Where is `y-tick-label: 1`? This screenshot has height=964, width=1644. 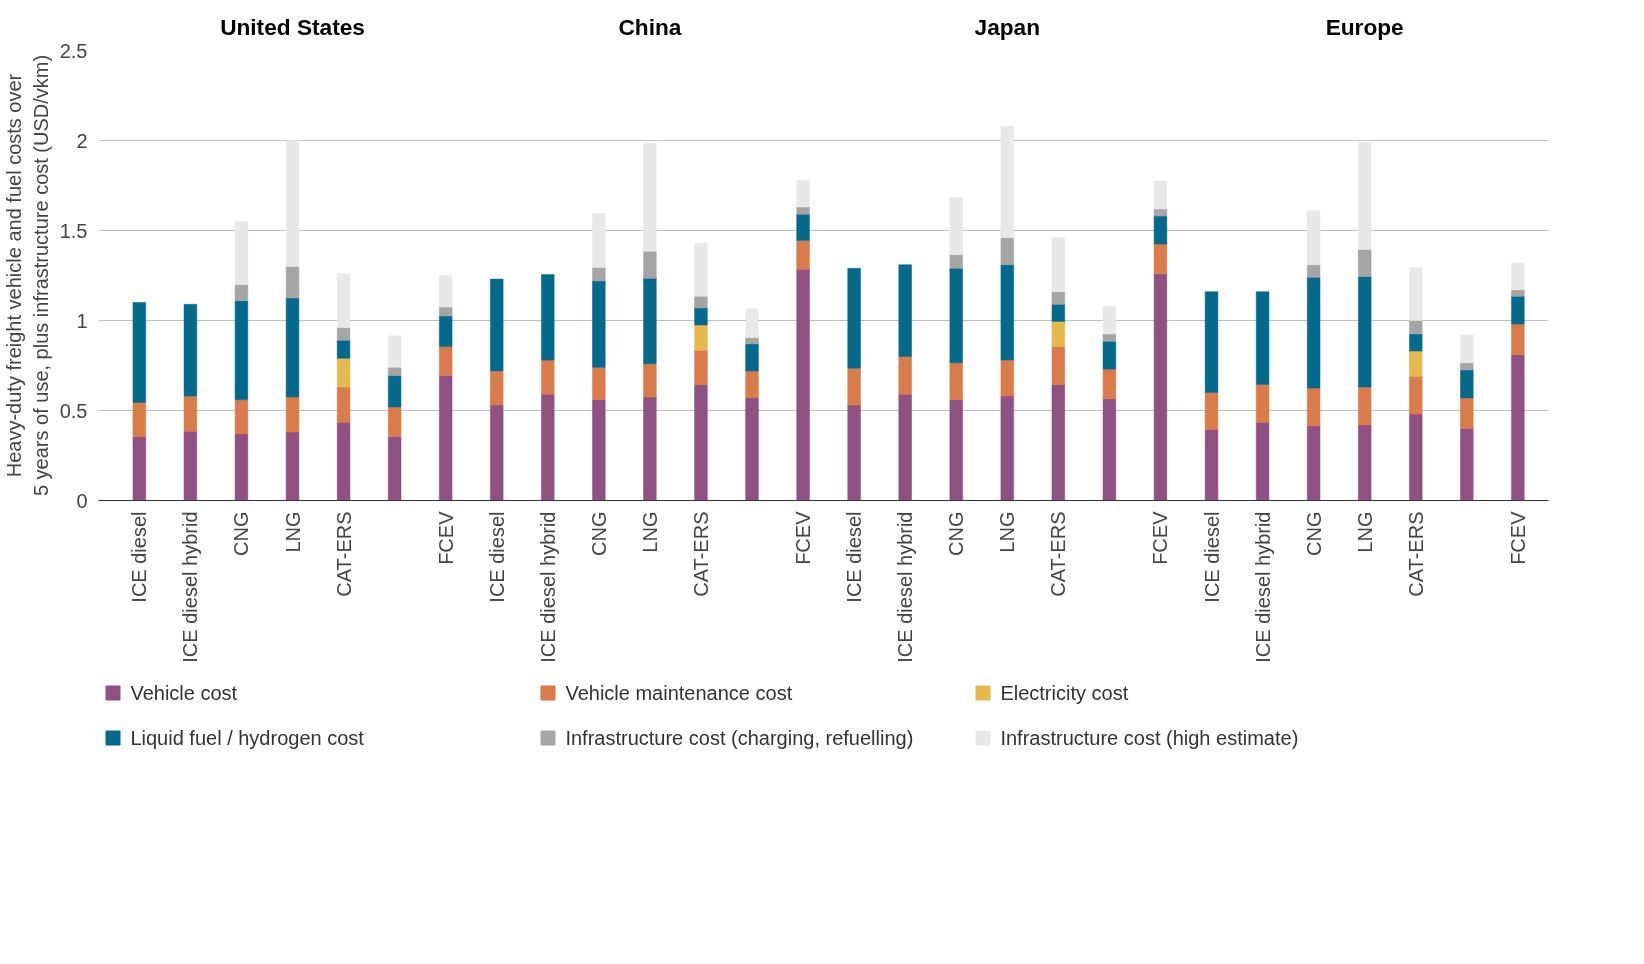
y-tick-label: 1 is located at coordinates (82, 320).